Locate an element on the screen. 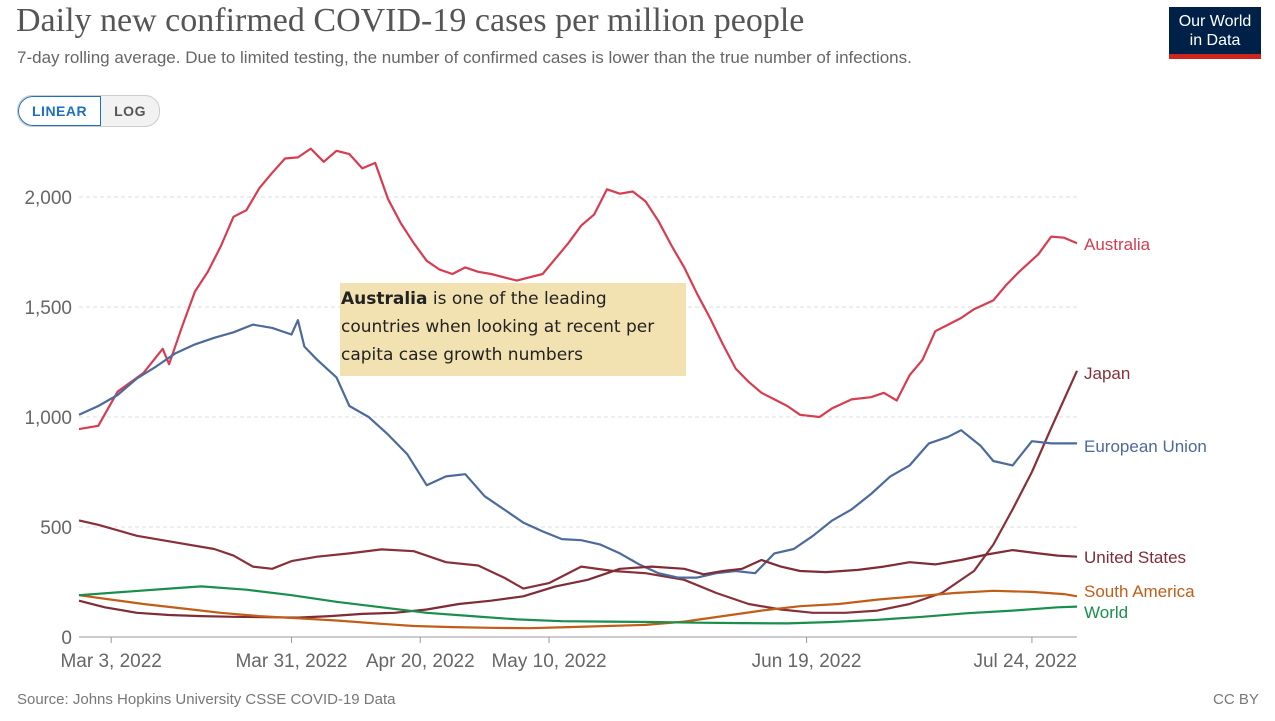 Image resolution: width=1275 pixels, height=721 pixels. license-link: CC BY is located at coordinates (1236, 699).